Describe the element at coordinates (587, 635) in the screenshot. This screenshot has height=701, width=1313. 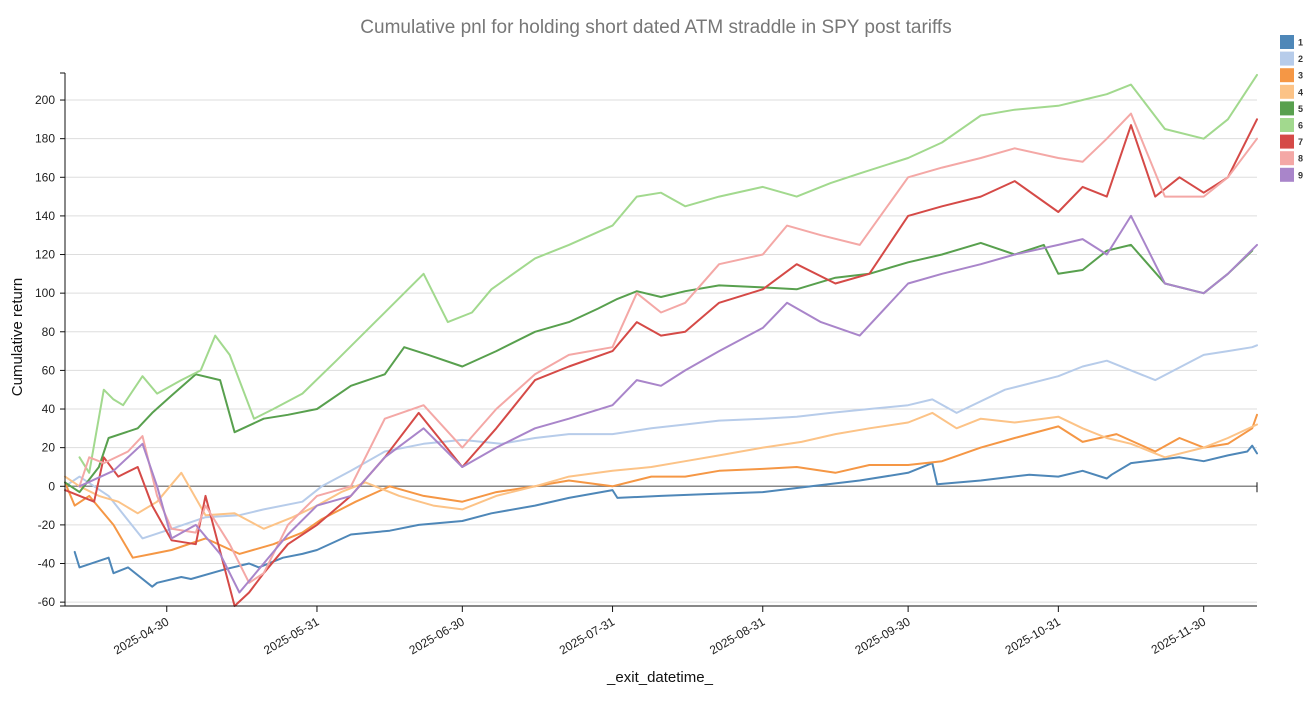
I see `x-tick-label: 2025-07-31` at that location.